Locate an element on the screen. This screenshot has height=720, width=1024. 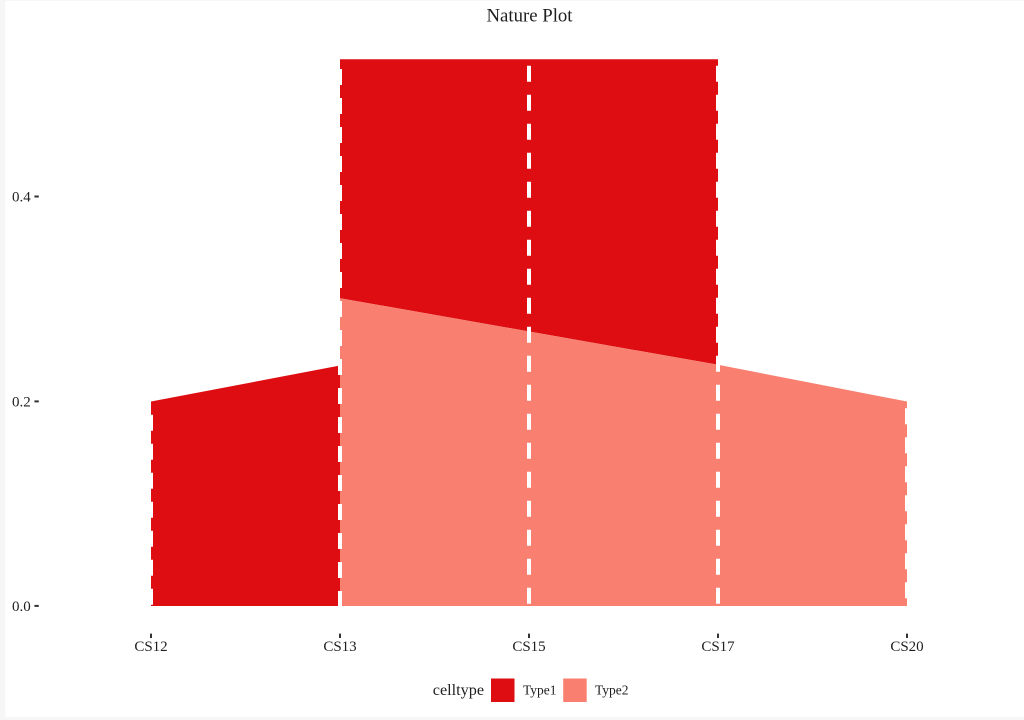
svg-text: celltype is located at coordinates (458, 690).